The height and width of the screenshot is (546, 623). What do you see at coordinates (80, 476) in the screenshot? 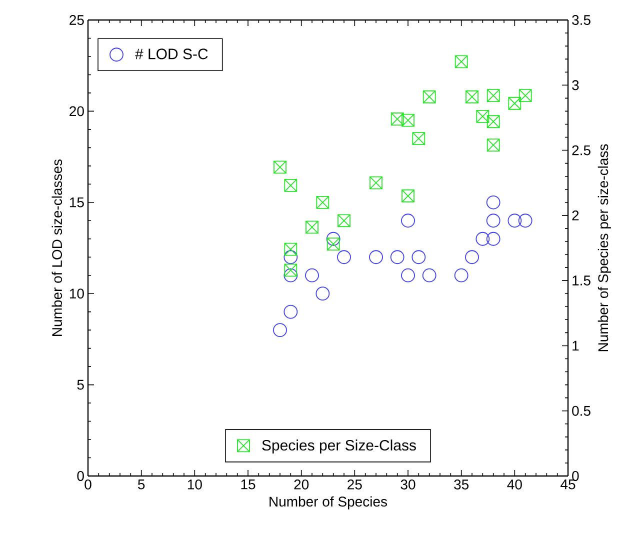
I see `y-tick-label: 0` at bounding box center [80, 476].